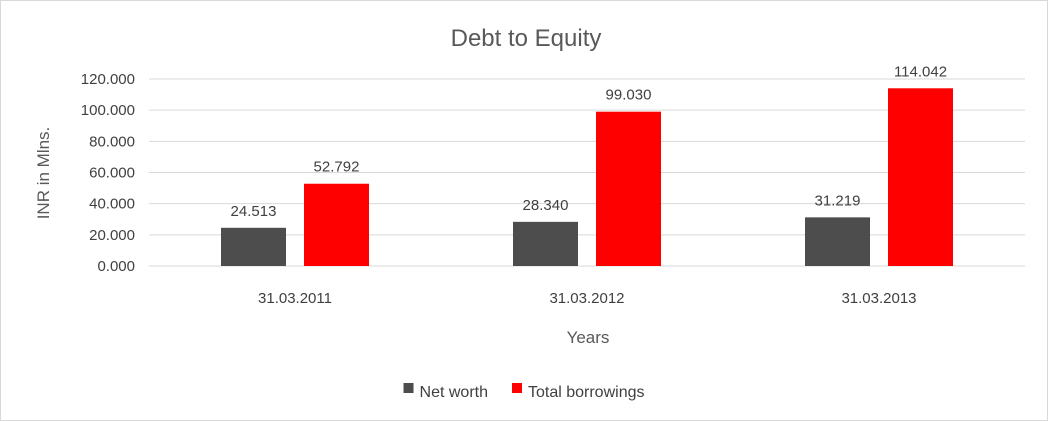 The width and height of the screenshot is (1048, 421). What do you see at coordinates (629, 95) in the screenshot?
I see `data-label: 99.030` at bounding box center [629, 95].